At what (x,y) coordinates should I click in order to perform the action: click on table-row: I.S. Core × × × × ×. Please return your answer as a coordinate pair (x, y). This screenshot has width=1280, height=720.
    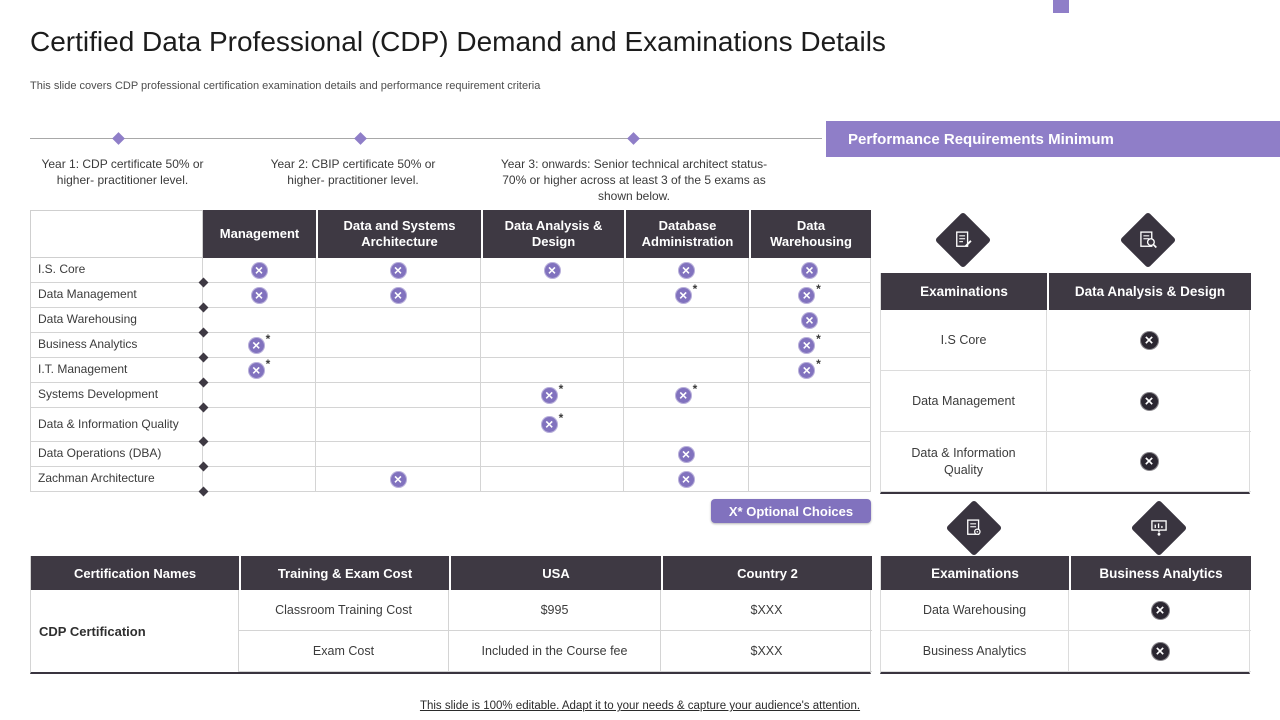
    Looking at the image, I should click on (451, 270).